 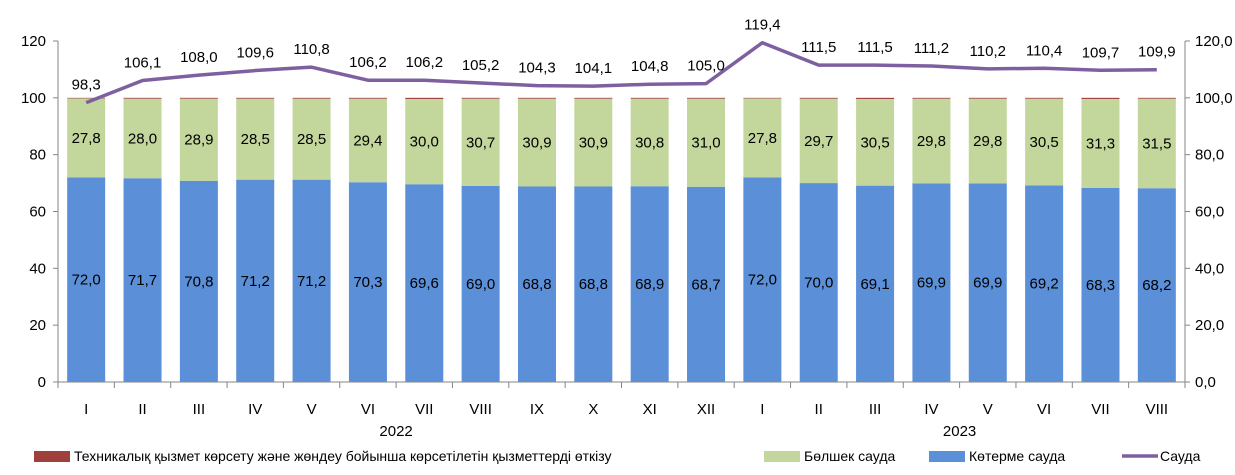 I want to click on right-tick-label: 120,0, so click(x=1214, y=41).